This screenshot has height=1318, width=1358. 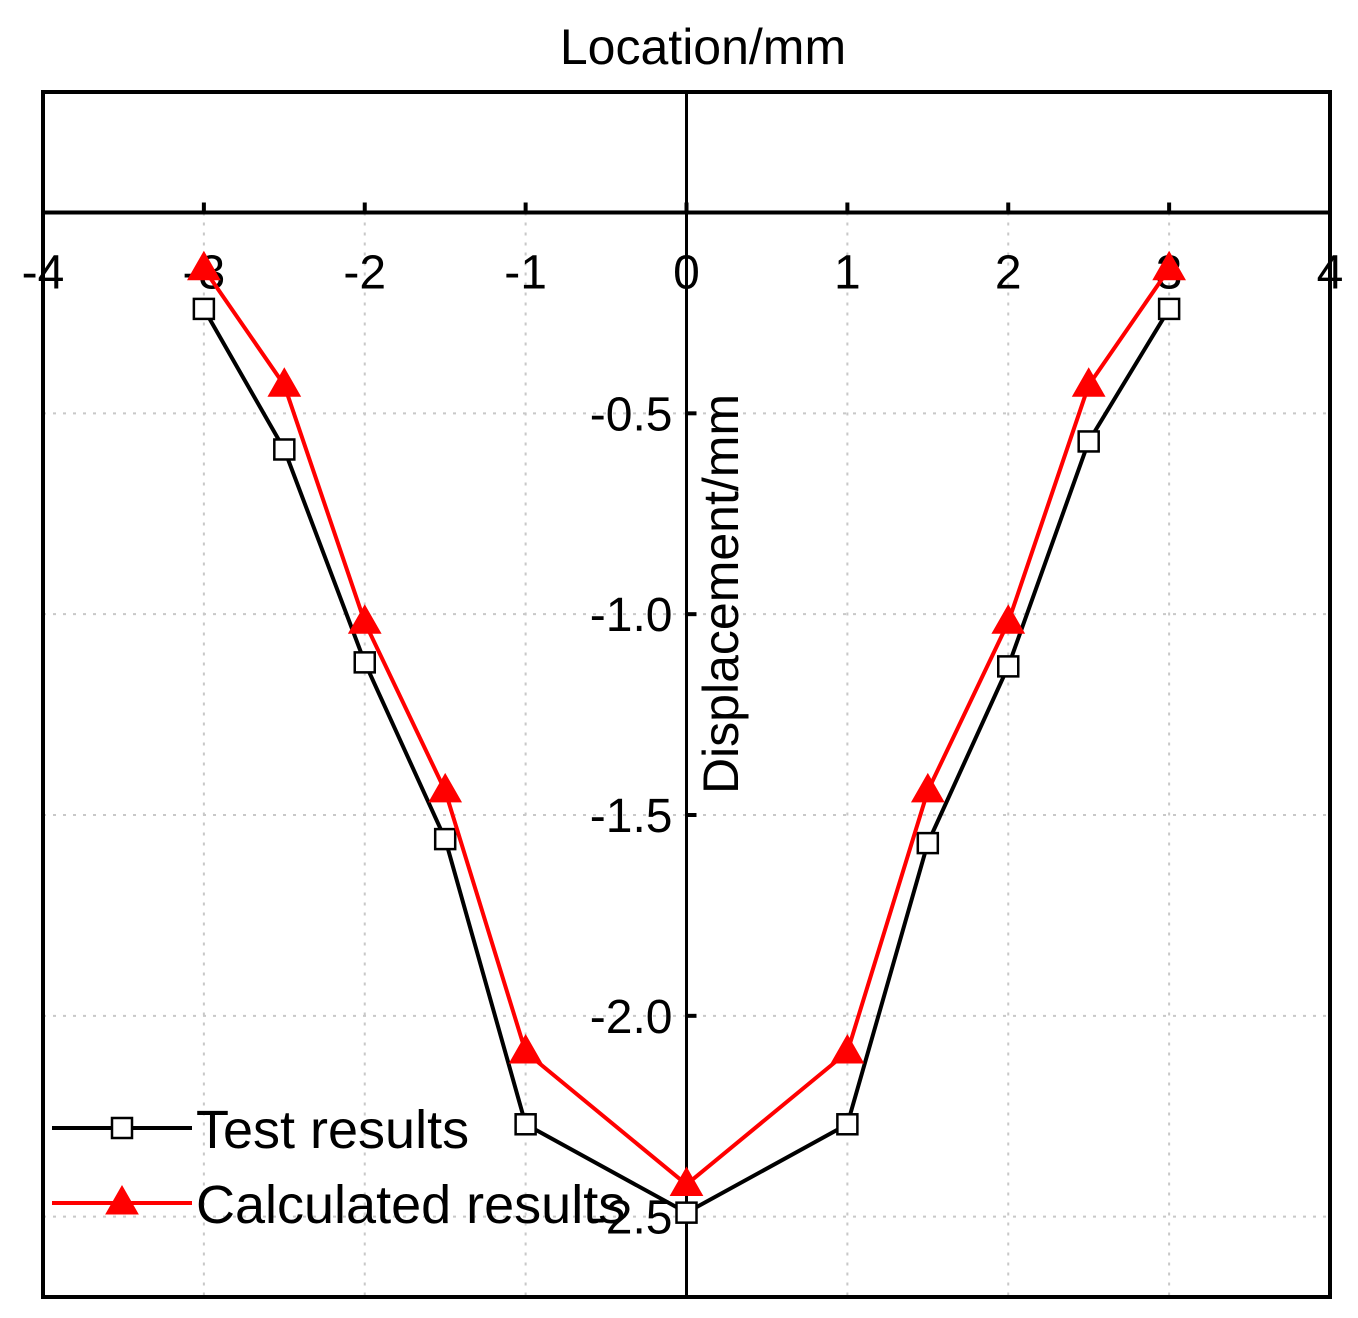 What do you see at coordinates (631, 414) in the screenshot?
I see `y-tick-label: -0.5` at bounding box center [631, 414].